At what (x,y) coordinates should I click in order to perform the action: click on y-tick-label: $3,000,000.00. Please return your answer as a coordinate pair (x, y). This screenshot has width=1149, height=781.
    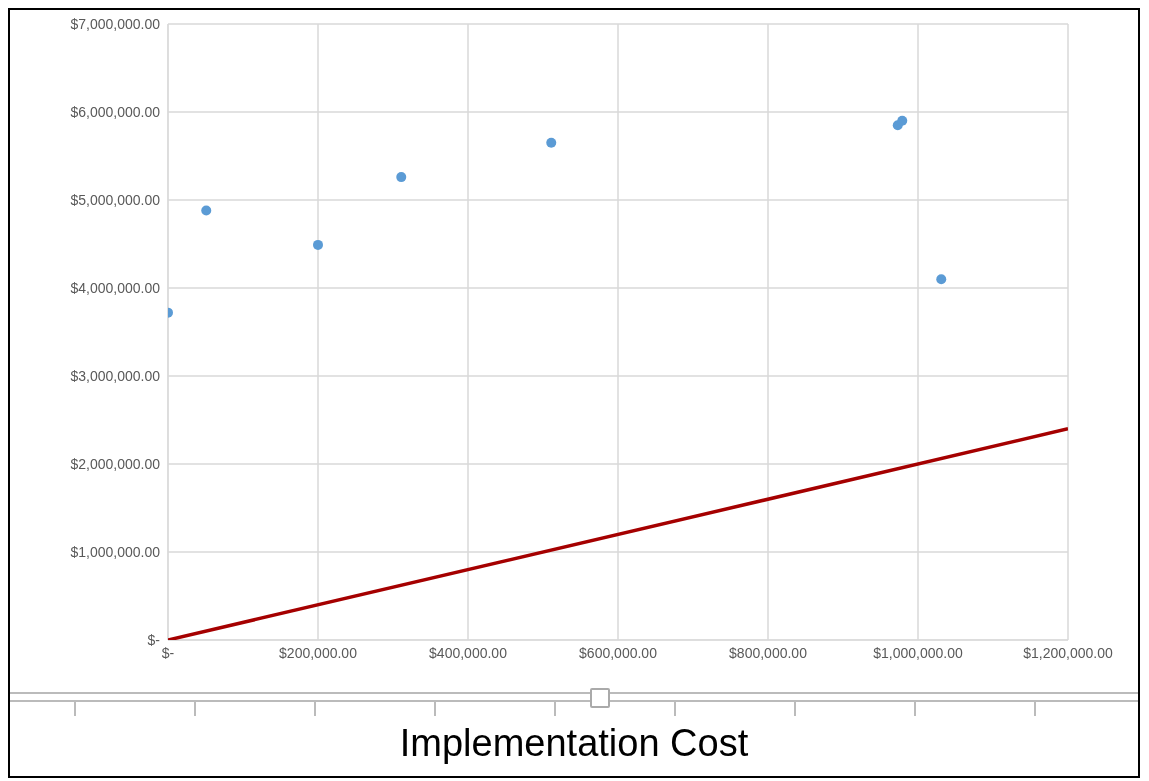
    Looking at the image, I should click on (115, 375).